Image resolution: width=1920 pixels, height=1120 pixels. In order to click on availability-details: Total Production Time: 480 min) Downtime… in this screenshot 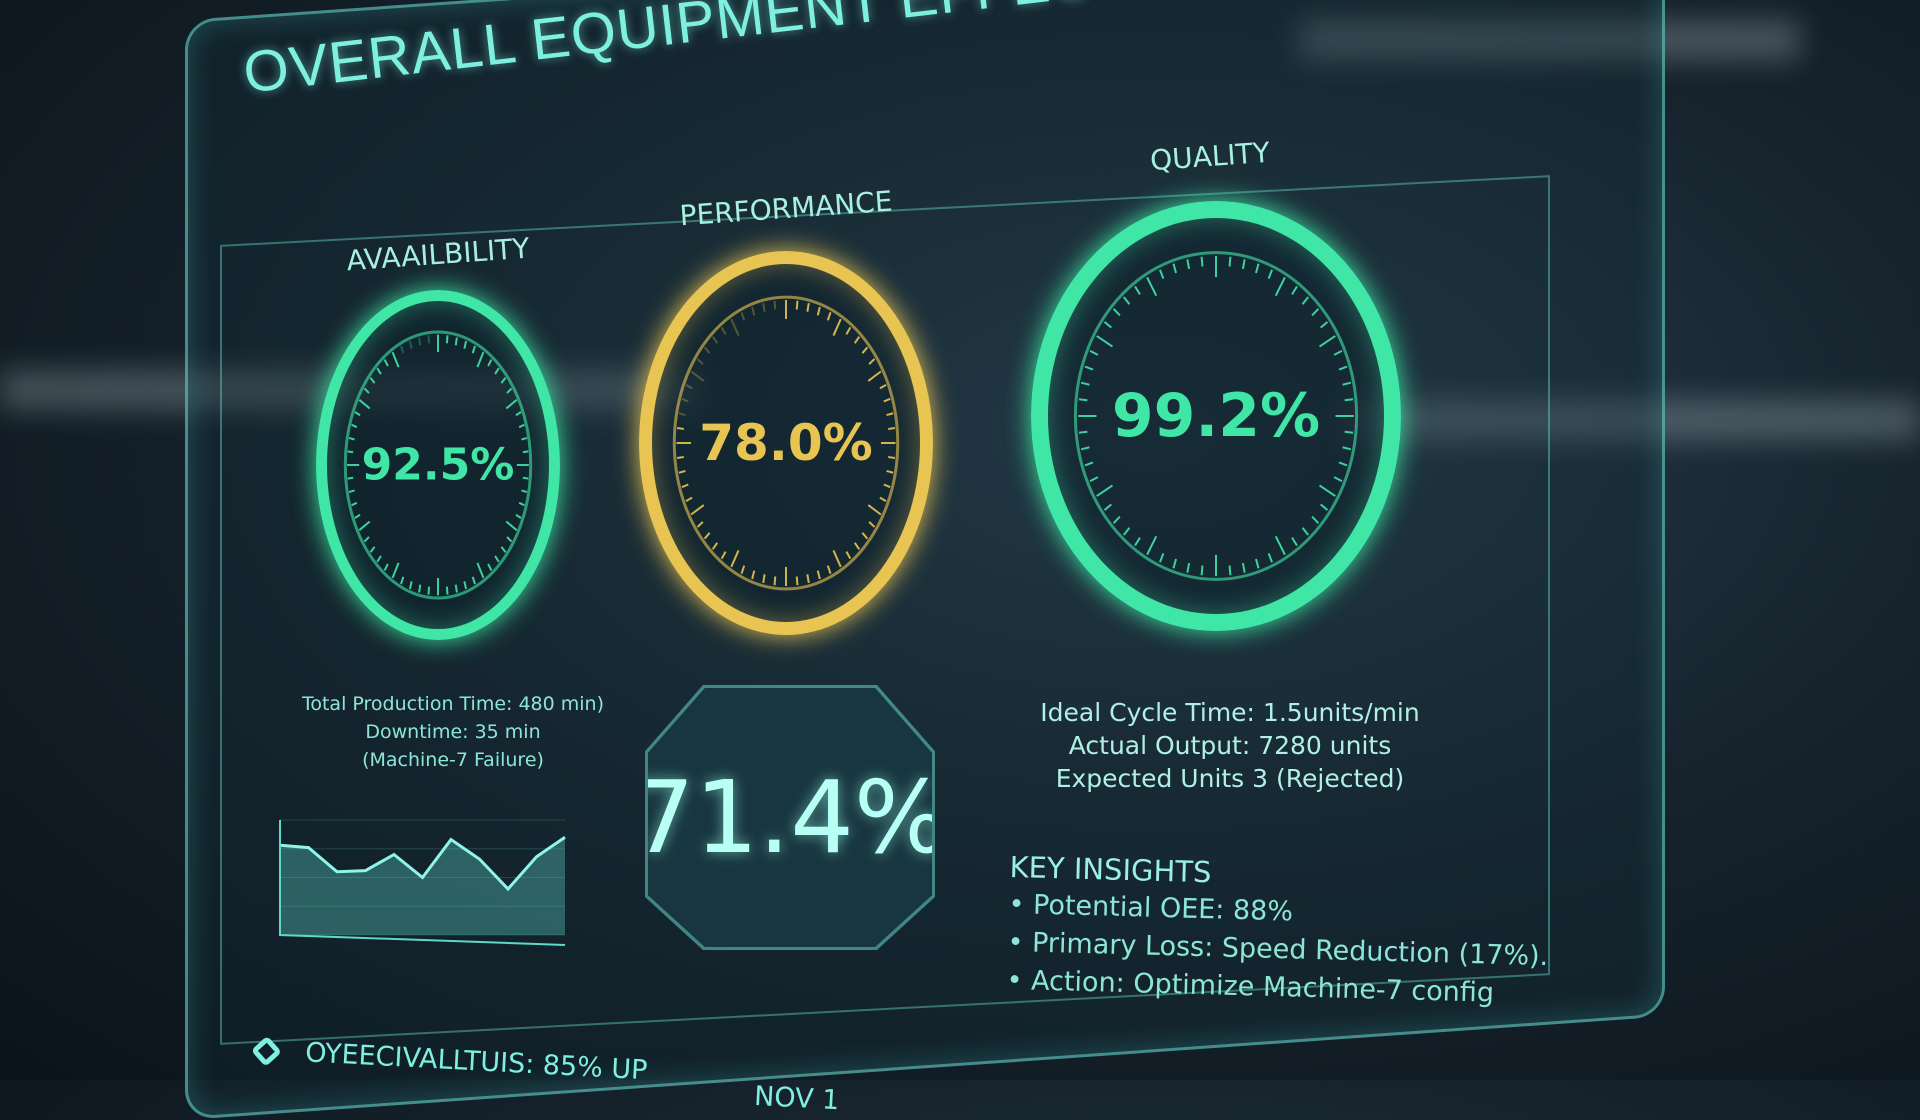, I will do `click(453, 732)`.